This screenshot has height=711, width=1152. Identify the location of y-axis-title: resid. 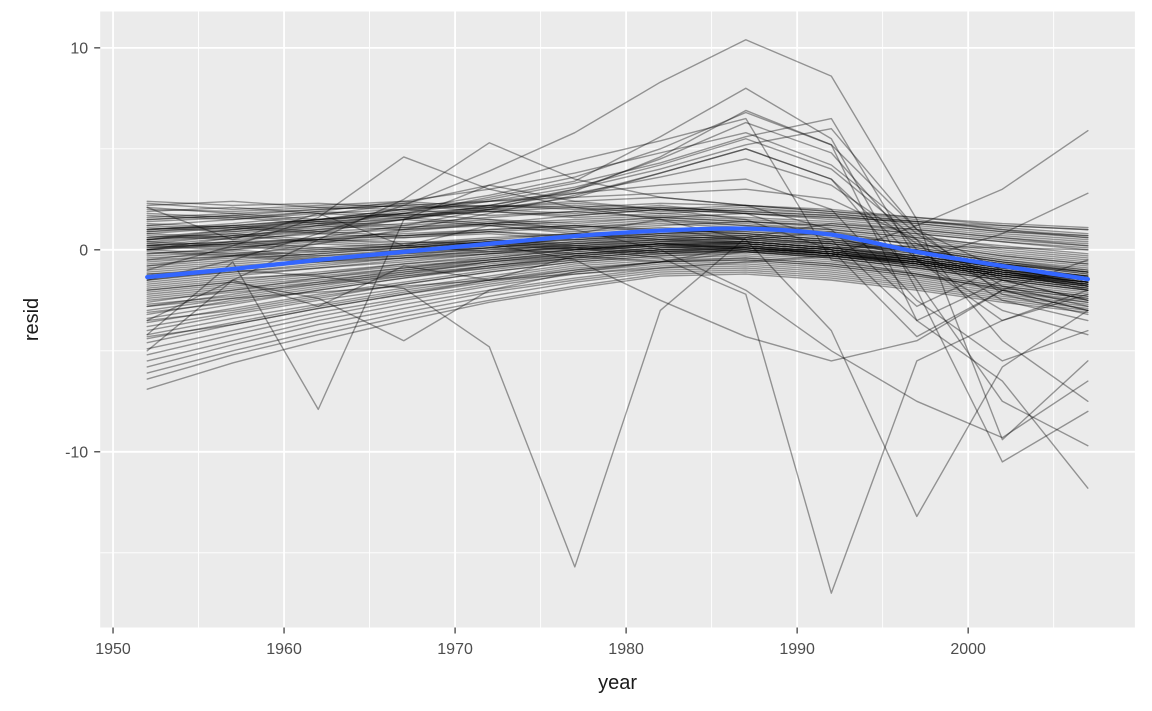
(32, 319).